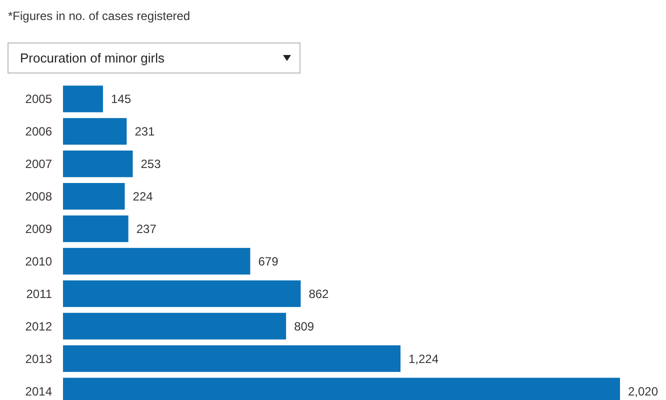 The width and height of the screenshot is (666, 400). Describe the element at coordinates (423, 359) in the screenshot. I see `data-label: 1,224` at that location.